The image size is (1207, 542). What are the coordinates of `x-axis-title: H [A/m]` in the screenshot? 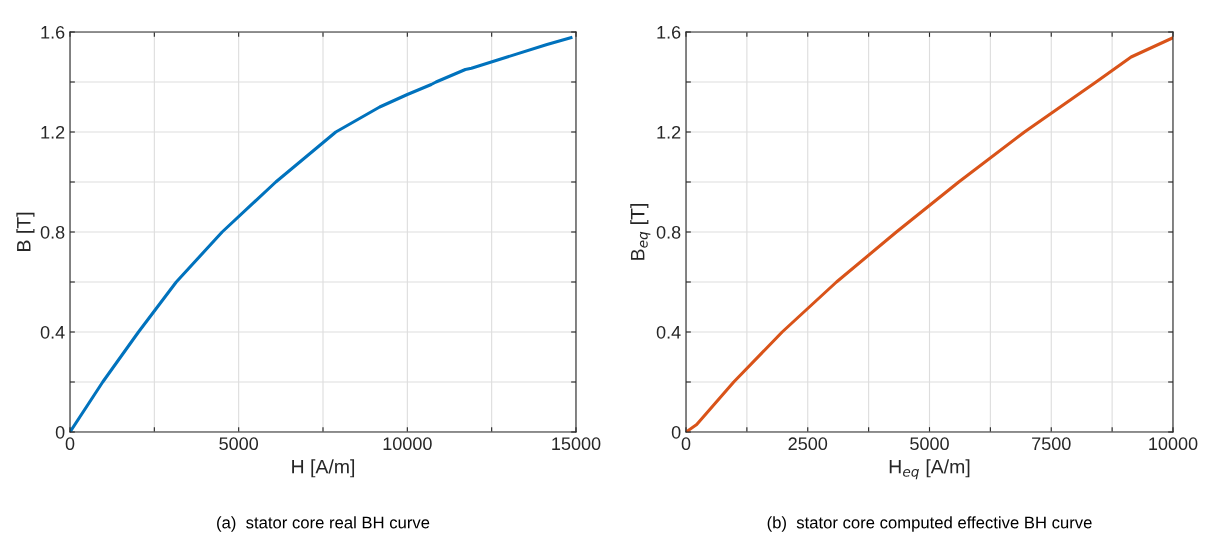 It's located at (323, 468).